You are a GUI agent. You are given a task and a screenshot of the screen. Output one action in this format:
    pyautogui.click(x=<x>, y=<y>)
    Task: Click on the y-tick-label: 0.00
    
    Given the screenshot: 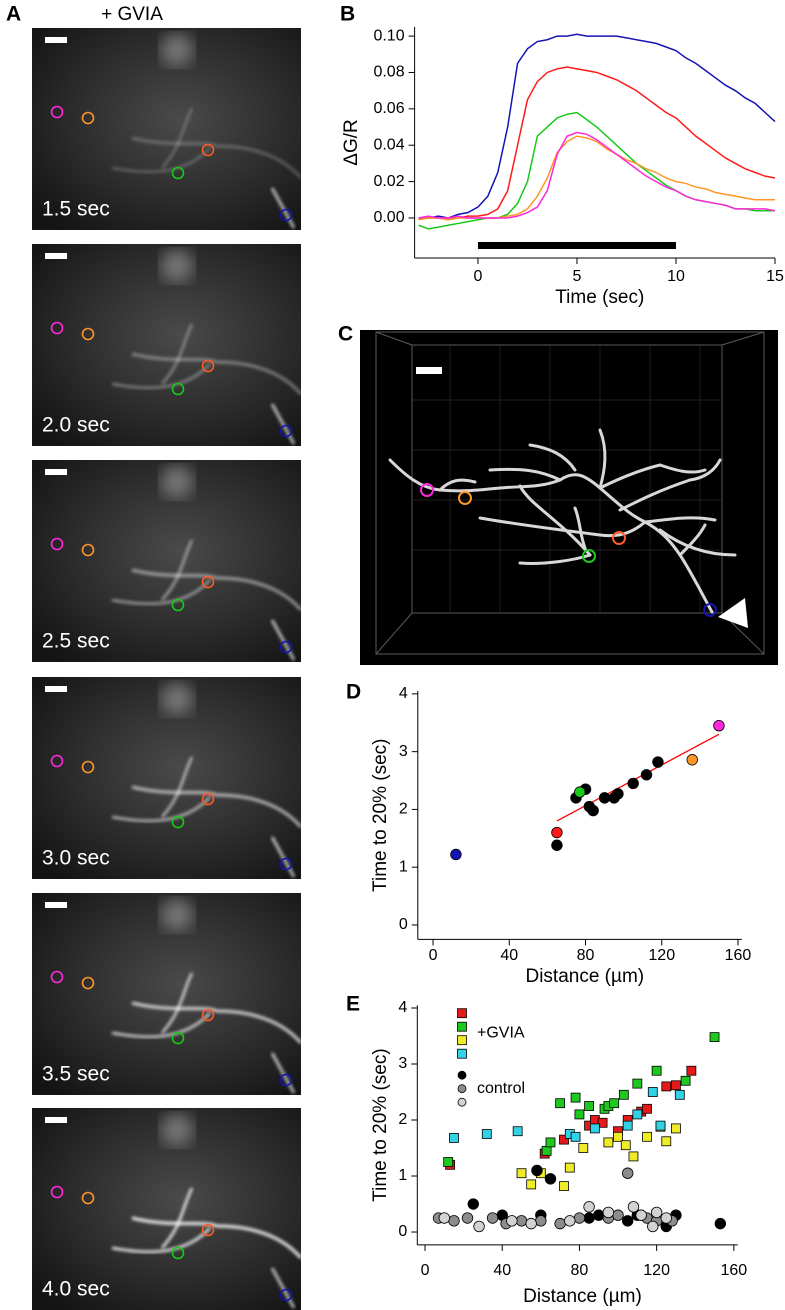 What is the action you would take?
    pyautogui.click(x=388, y=217)
    